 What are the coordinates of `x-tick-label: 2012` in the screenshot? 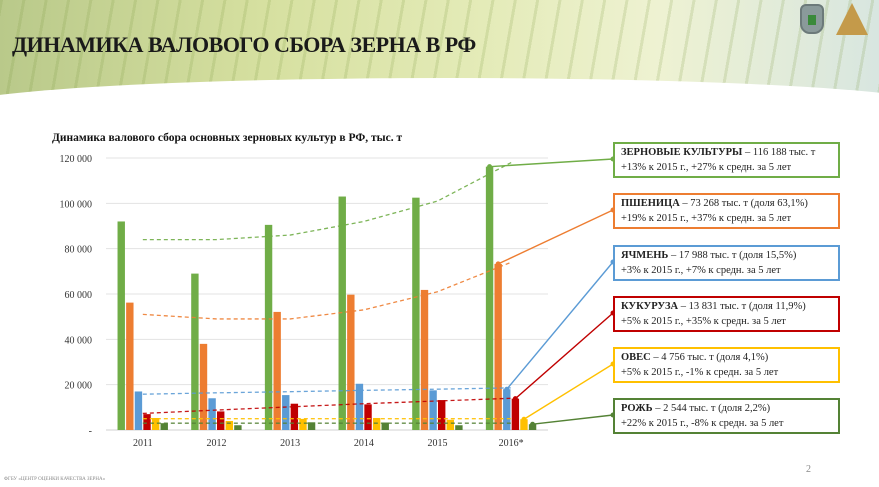 It's located at (217, 443).